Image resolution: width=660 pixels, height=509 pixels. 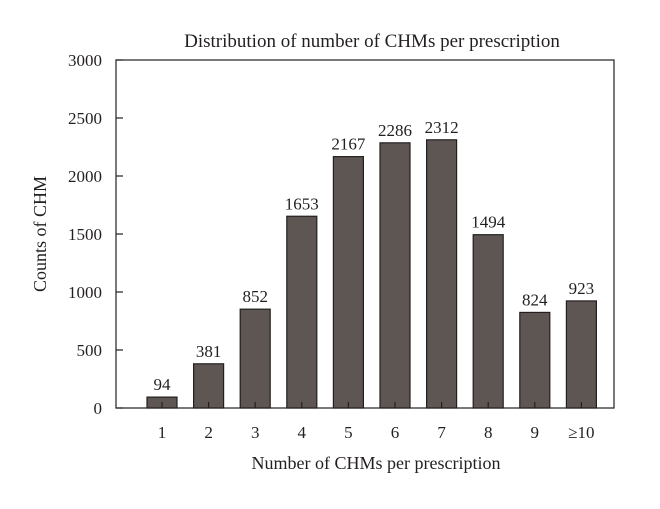 What do you see at coordinates (376, 422) in the screenshot?
I see `x-axis: 1 2 3 4 5 6 7 8 9 ≥10` at bounding box center [376, 422].